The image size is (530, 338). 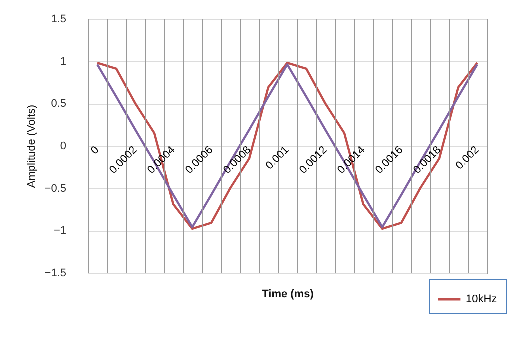 I want to click on y-tick-label: −1.5, so click(x=55, y=274).